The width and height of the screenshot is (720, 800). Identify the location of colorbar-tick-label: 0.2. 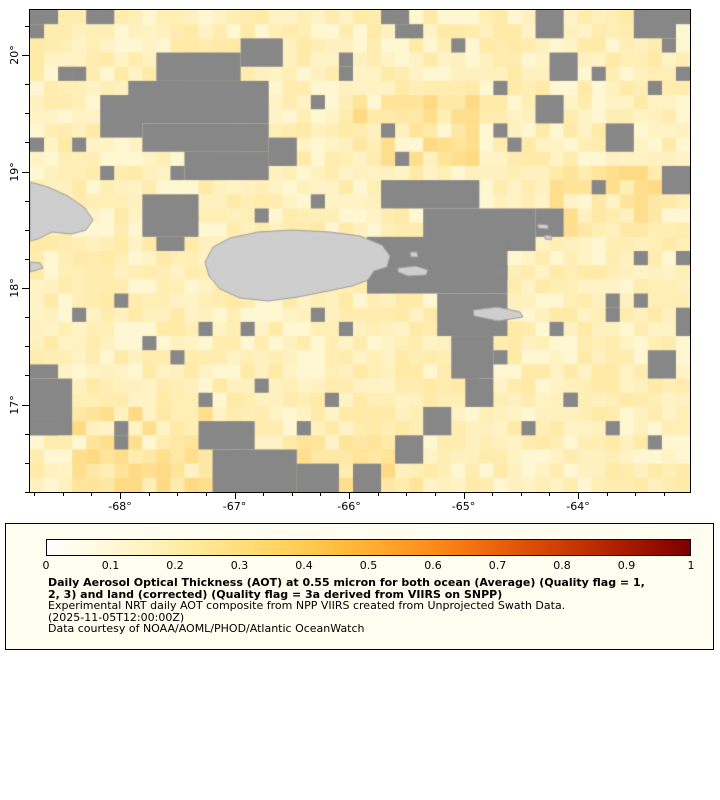
(175, 565).